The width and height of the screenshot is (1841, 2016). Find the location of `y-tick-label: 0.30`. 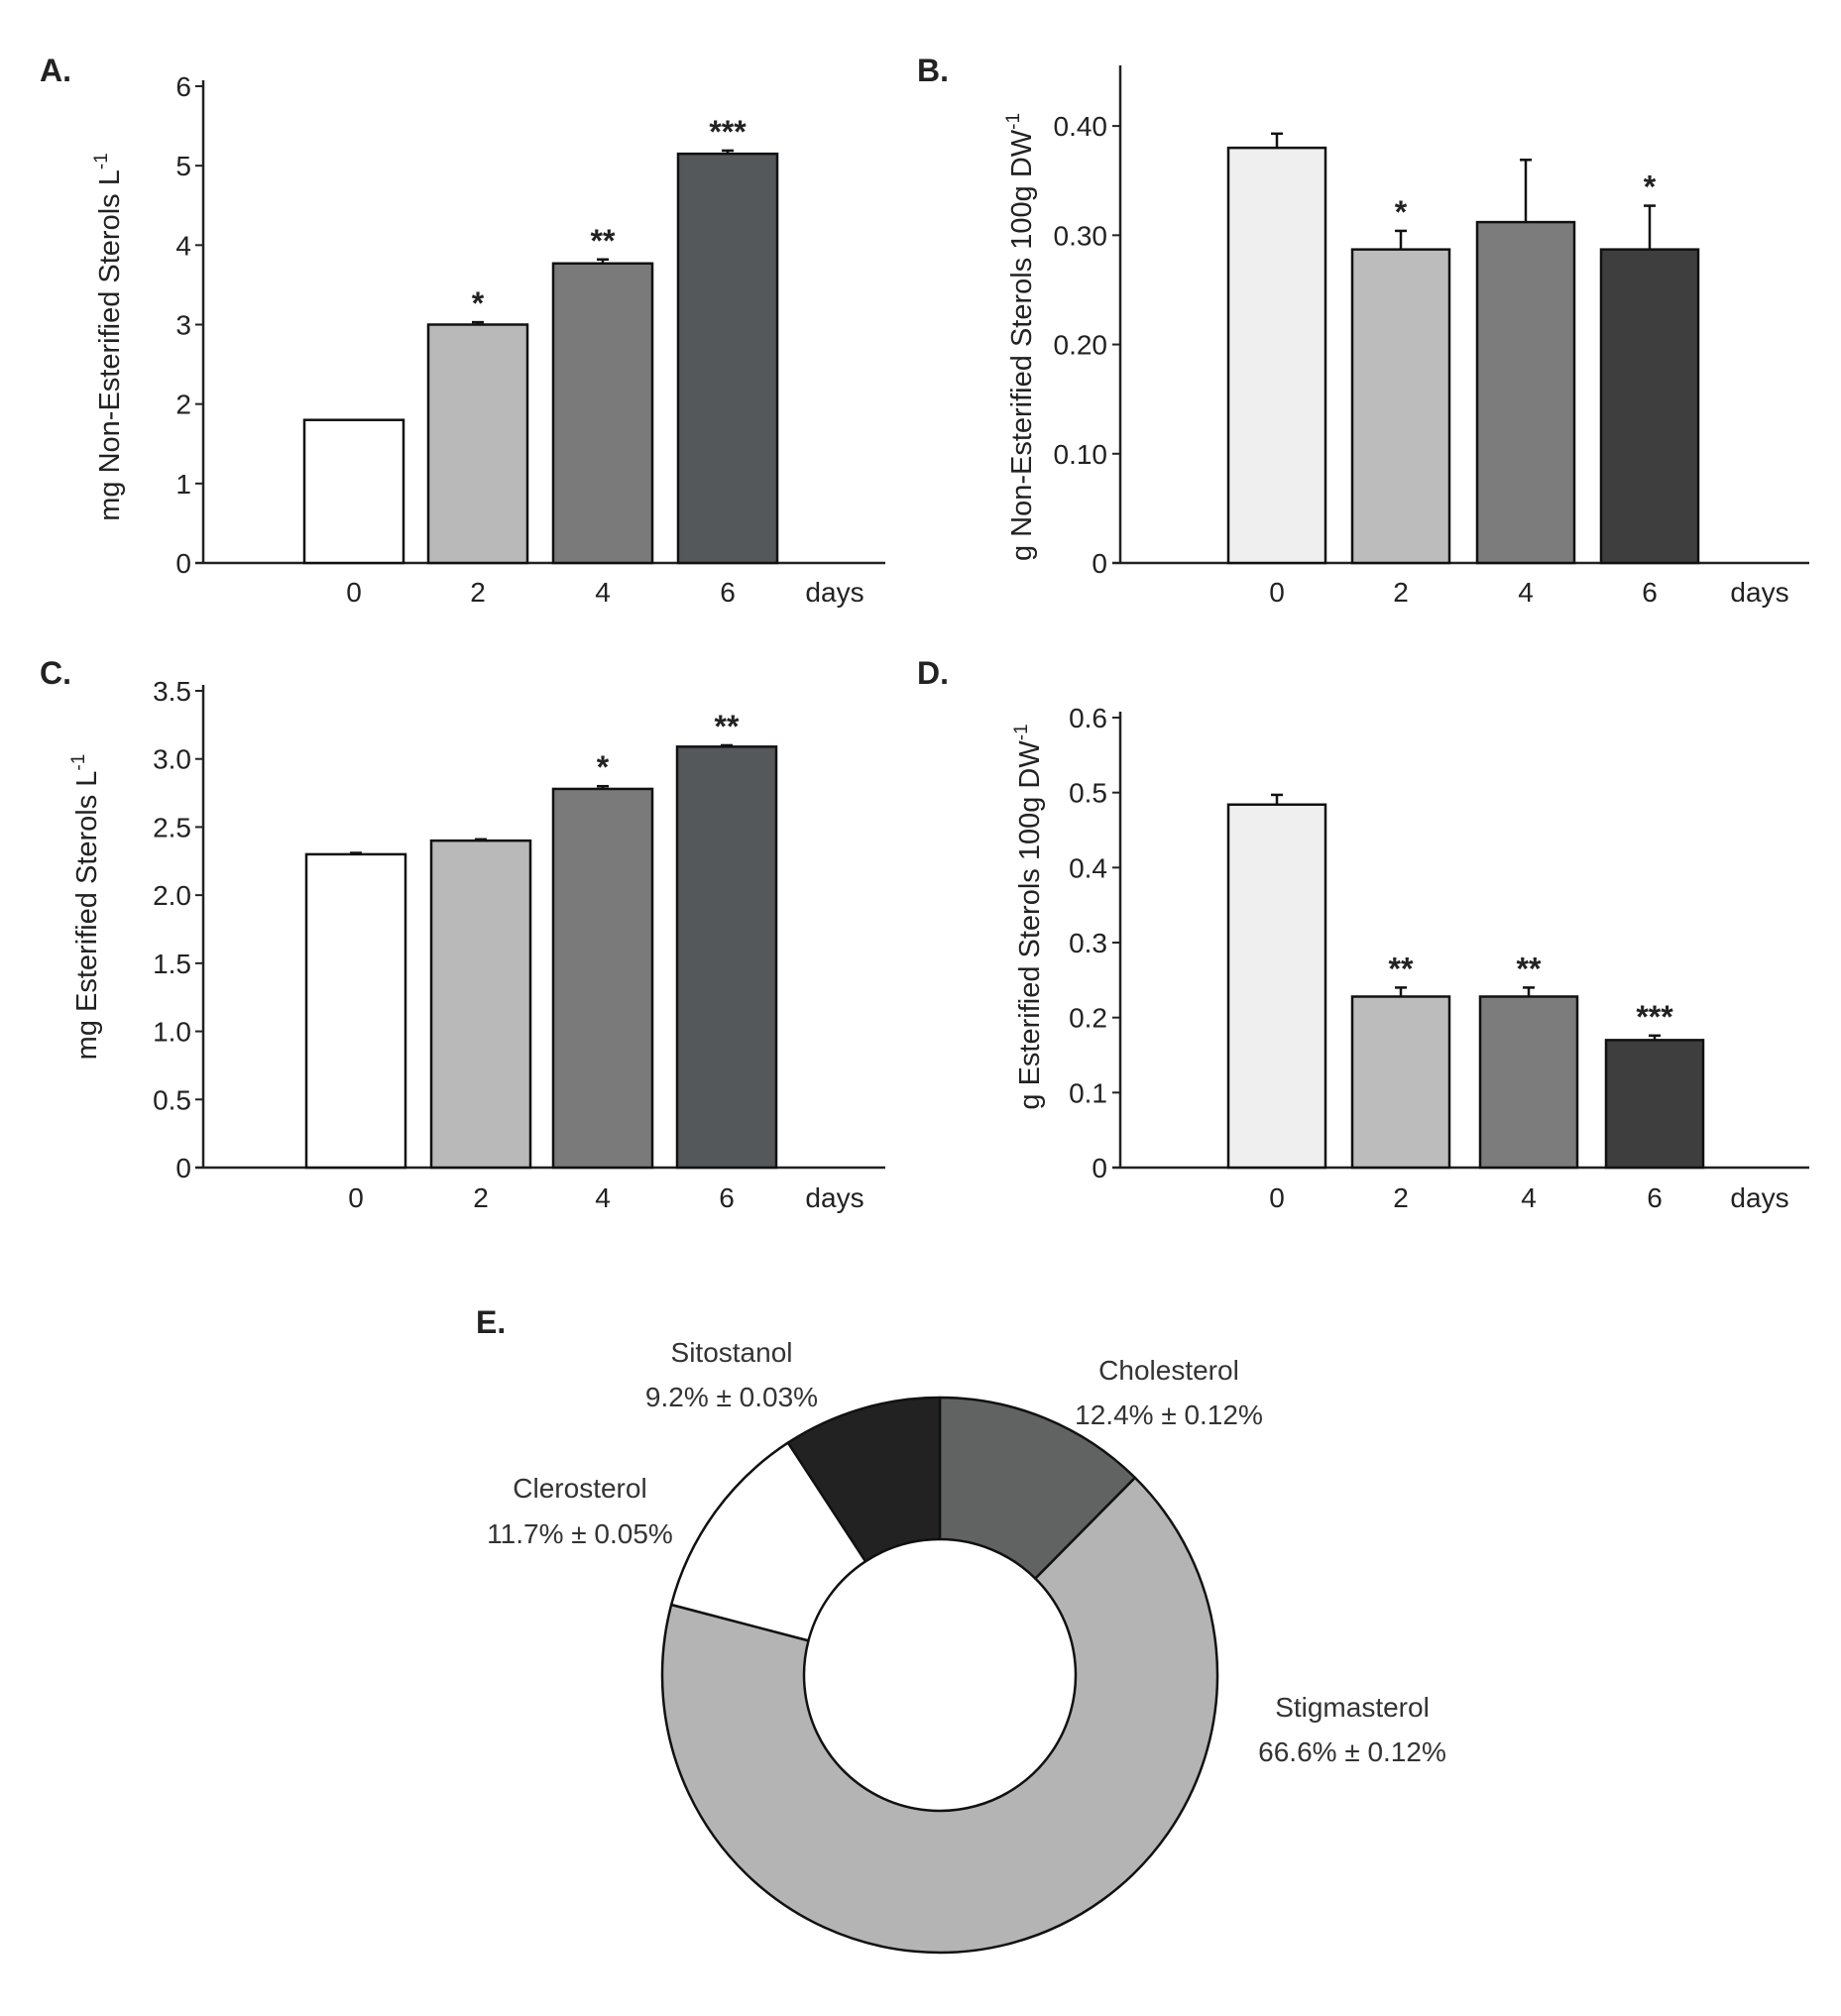

y-tick-label: 0.30 is located at coordinates (1081, 235).